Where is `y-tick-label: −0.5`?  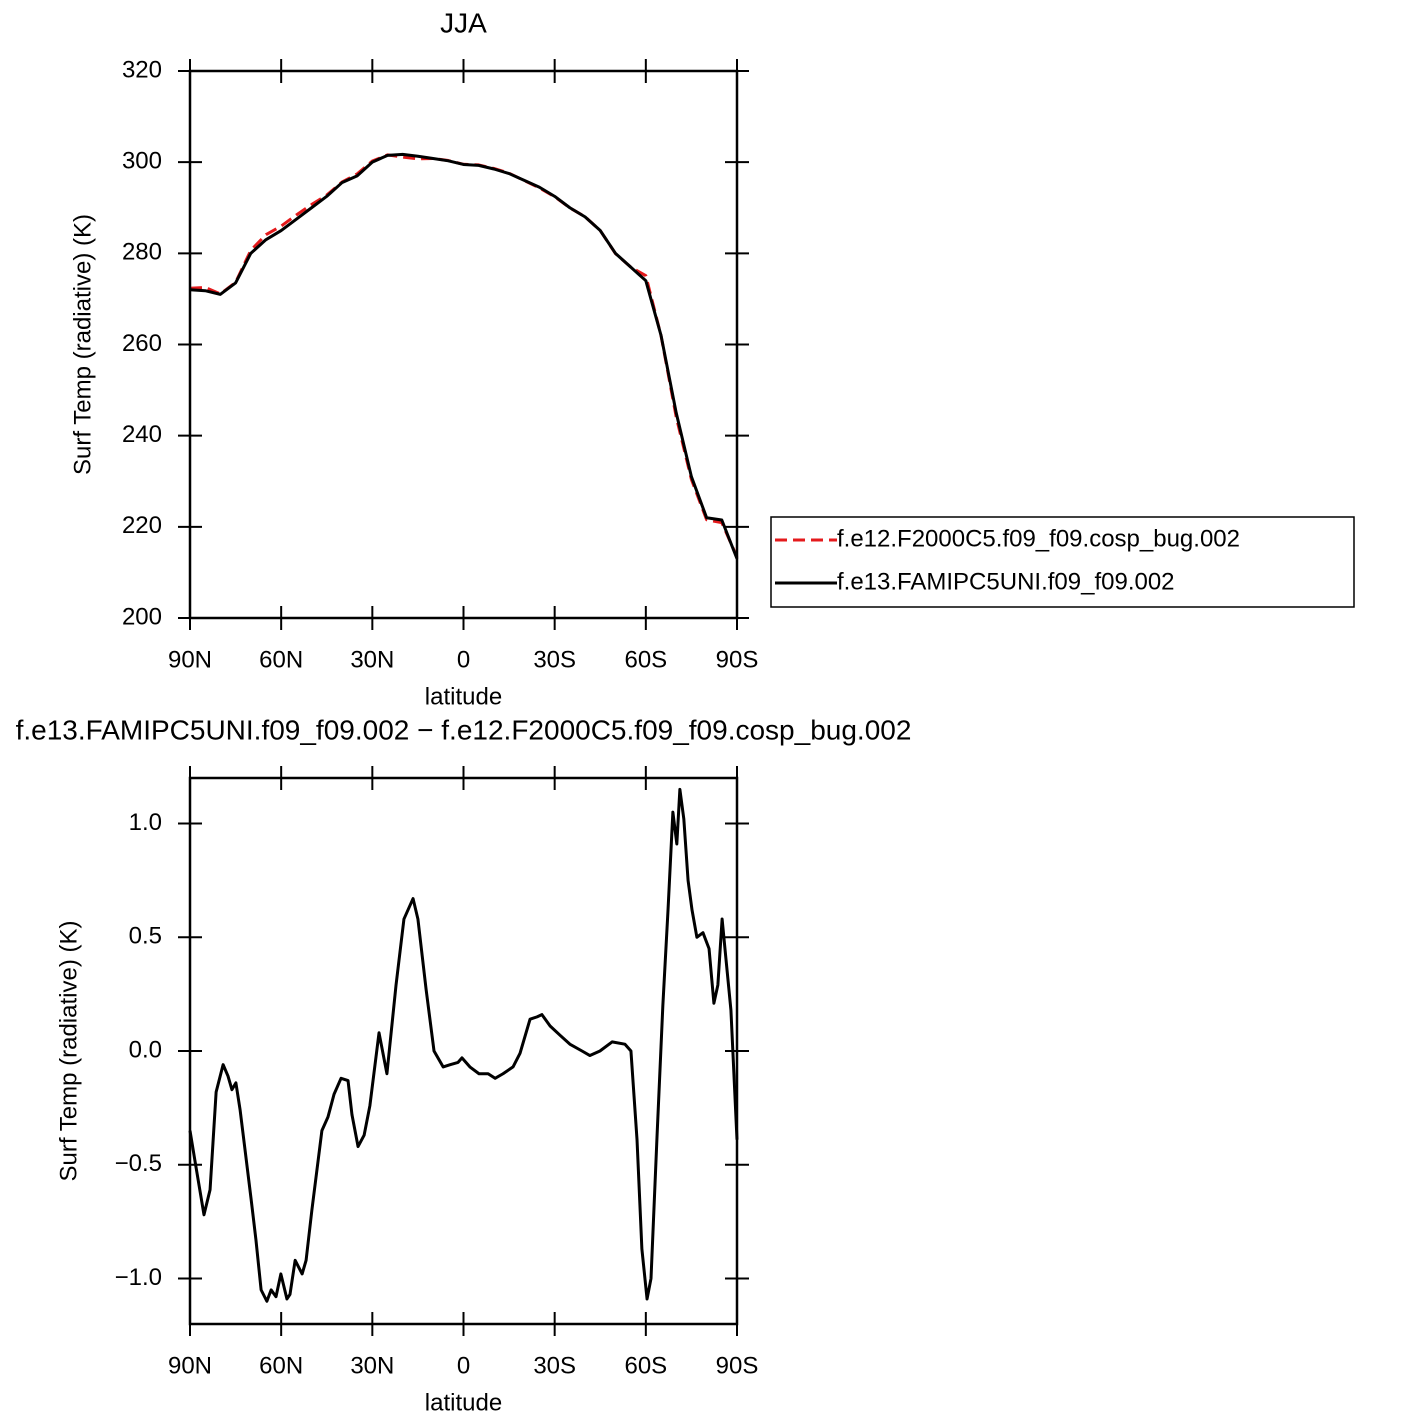
y-tick-label: −0.5 is located at coordinates (138, 1163).